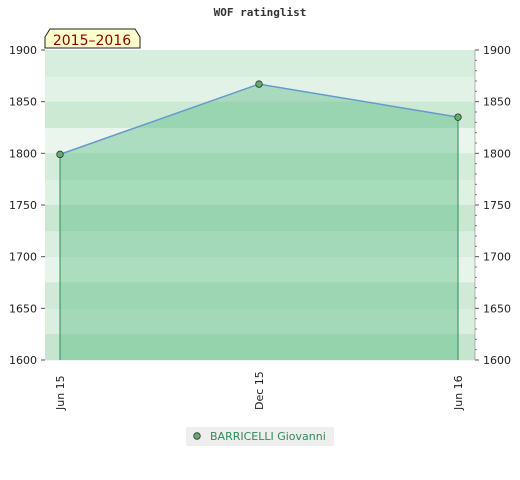  I want to click on x-tick-label: Dec 15, so click(259, 390).